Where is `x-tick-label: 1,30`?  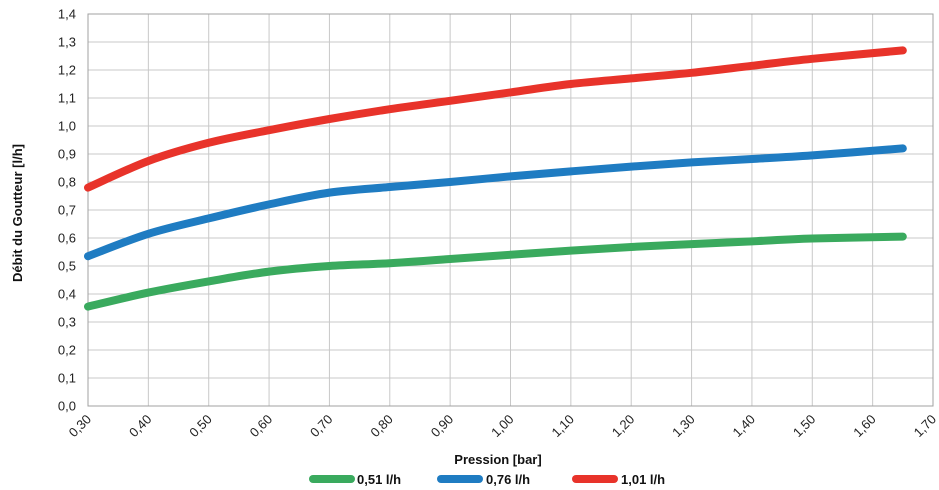 x-tick-label: 1,30 is located at coordinates (683, 426).